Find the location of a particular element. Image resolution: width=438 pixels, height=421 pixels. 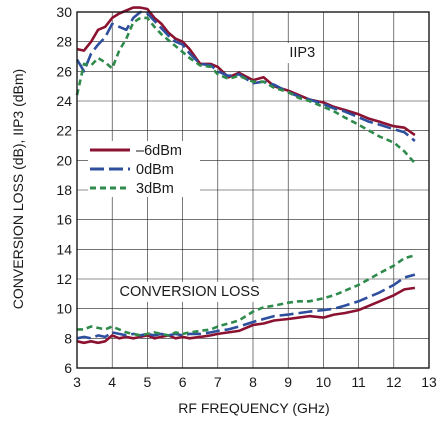

x-tick-label: 12 is located at coordinates (394, 382).